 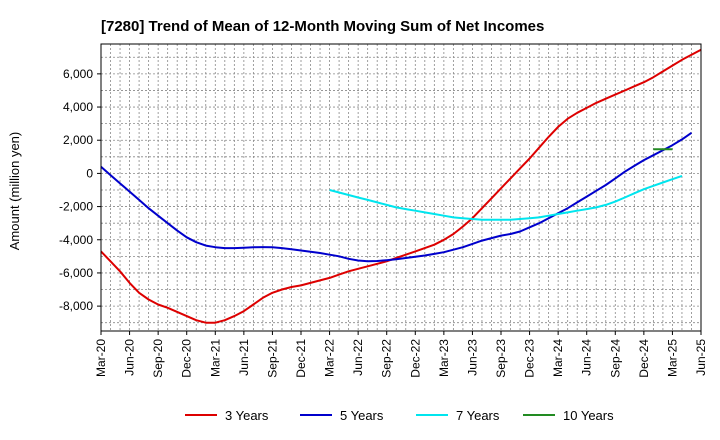 What do you see at coordinates (506, 197) in the screenshot?
I see `series-line-7-years` at bounding box center [506, 197].